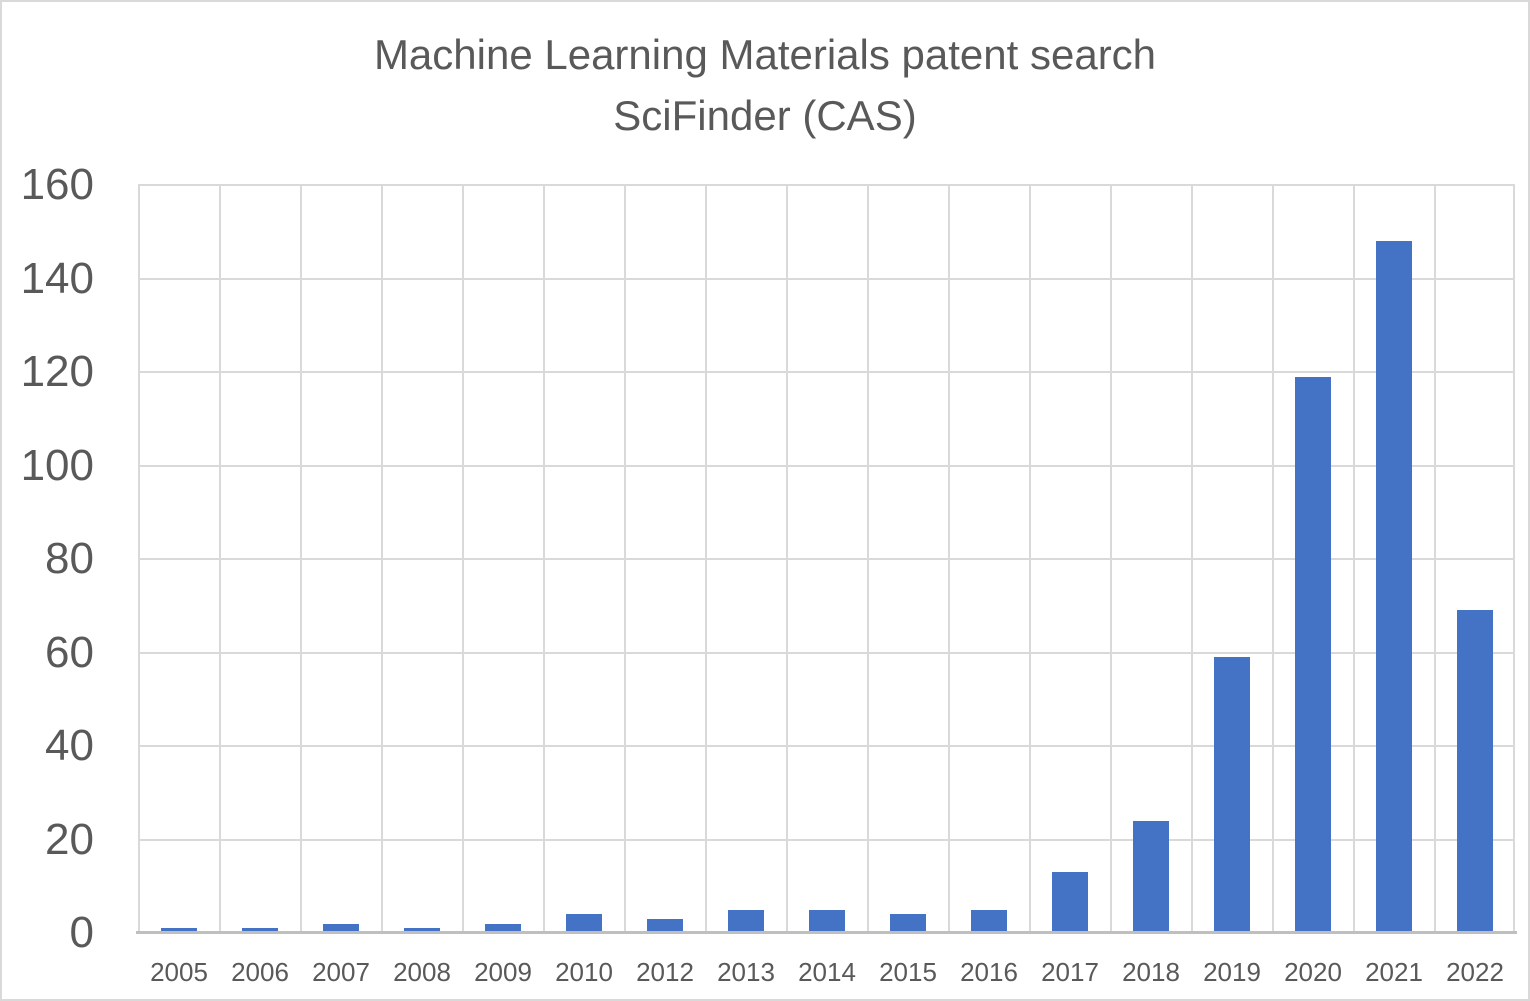  What do you see at coordinates (989, 921) in the screenshot?
I see `bar-2016` at bounding box center [989, 921].